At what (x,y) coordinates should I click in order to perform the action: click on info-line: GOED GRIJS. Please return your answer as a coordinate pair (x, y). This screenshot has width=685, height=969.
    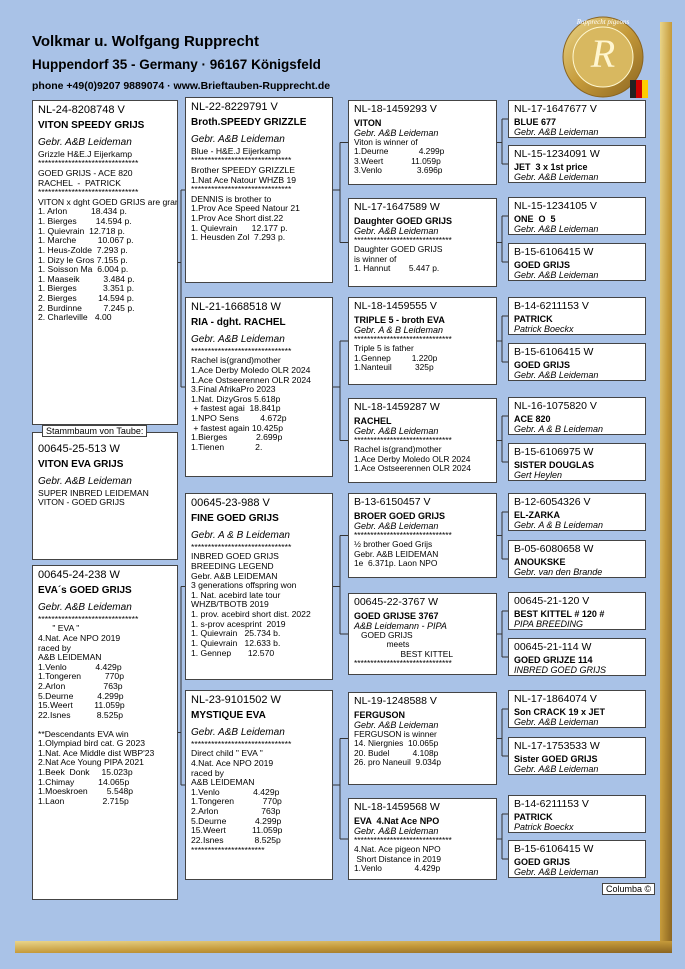
    Looking at the image, I should click on (383, 634).